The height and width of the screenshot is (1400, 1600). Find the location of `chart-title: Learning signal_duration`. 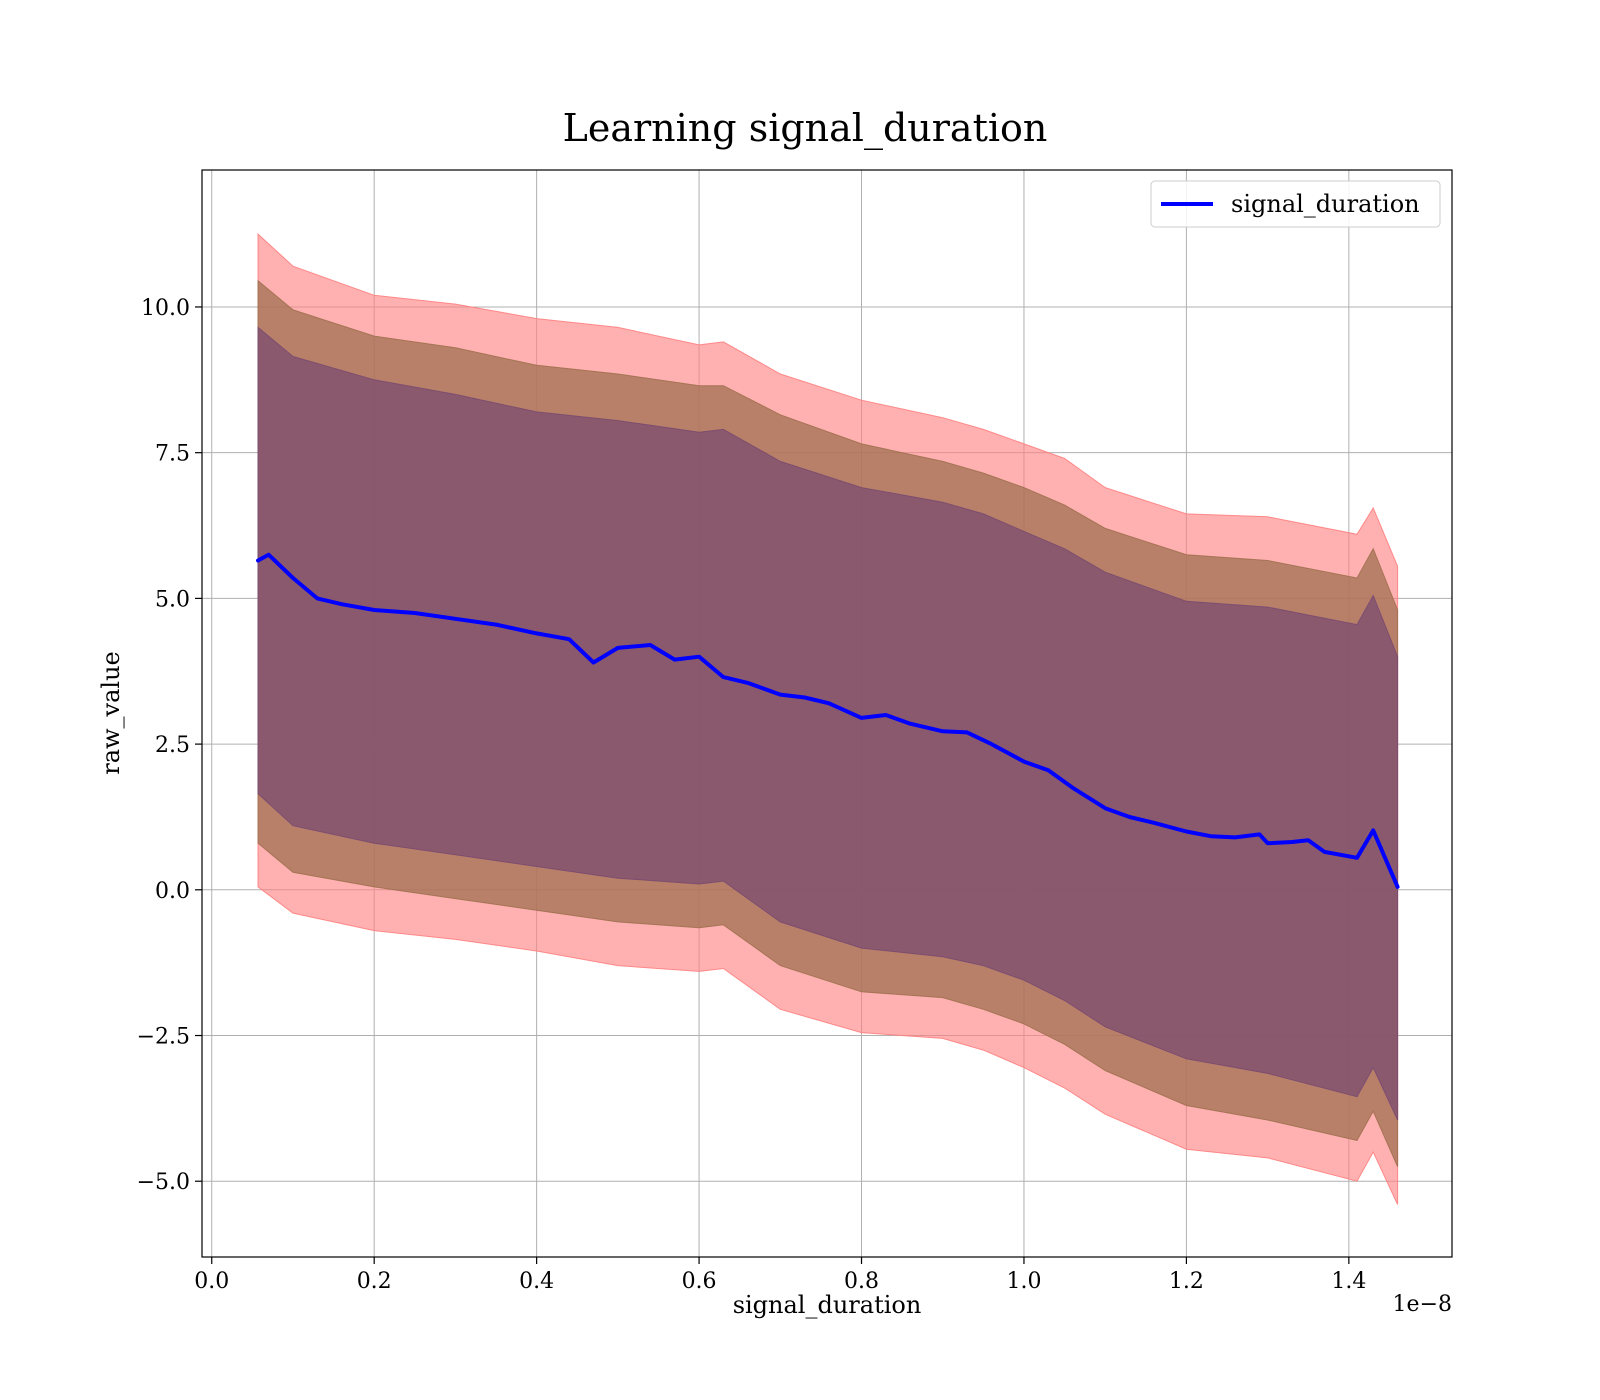

chart-title: Learning signal_duration is located at coordinates (805, 128).